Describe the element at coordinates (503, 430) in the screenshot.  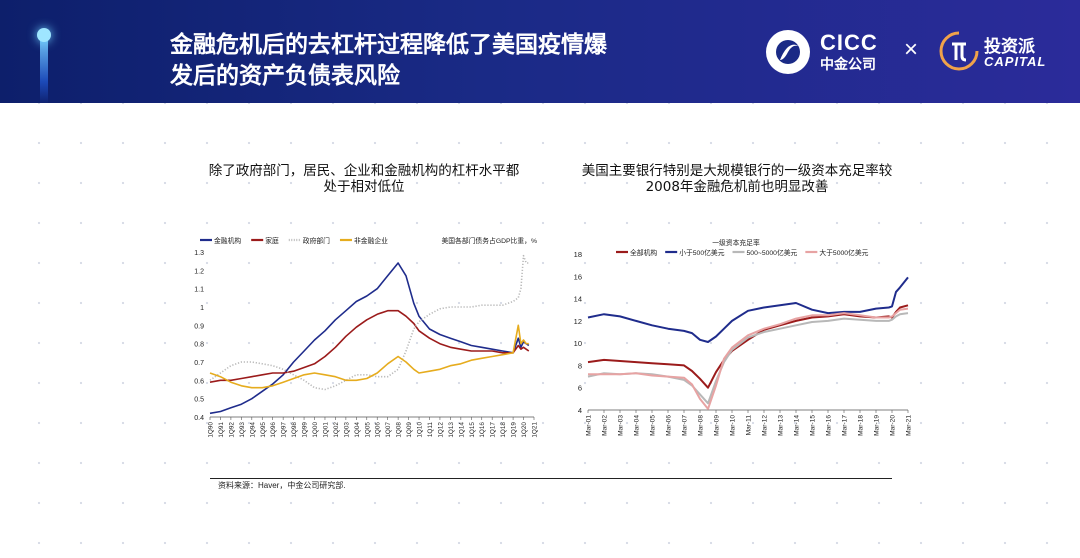
I see `x-tick-label: 1Q18` at that location.